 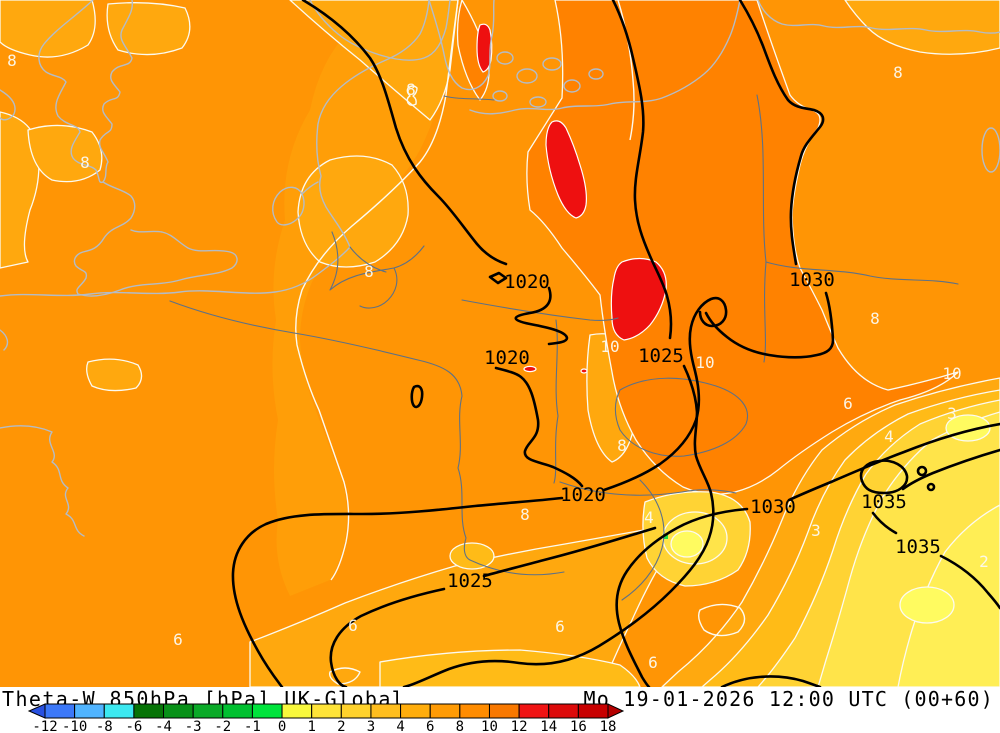 What do you see at coordinates (889, 436) in the screenshot?
I see `thetaw-label: 4` at bounding box center [889, 436].